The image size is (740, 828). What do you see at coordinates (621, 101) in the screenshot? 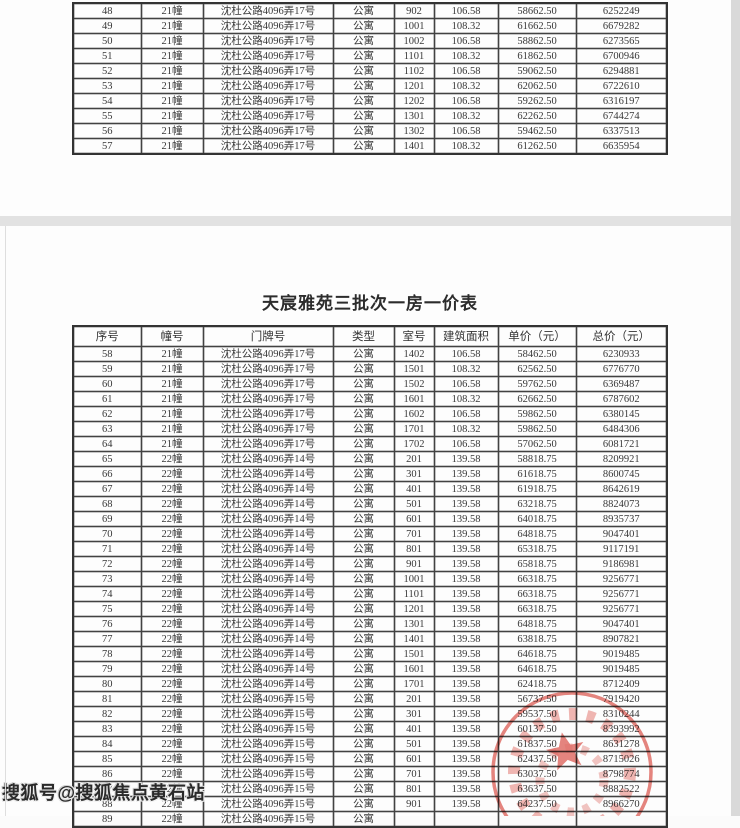
I see `cell-total-price: 6316197` at bounding box center [621, 101].